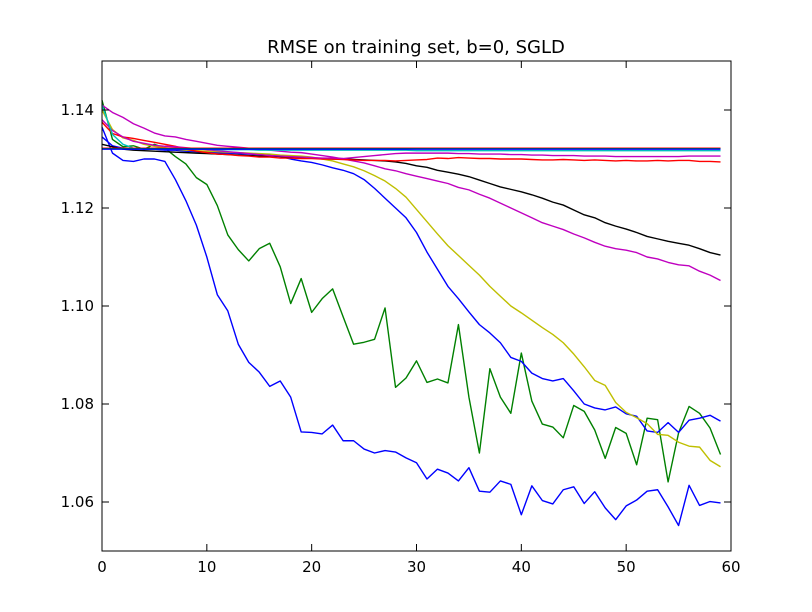 Image resolution: width=812 pixels, height=612 pixels. Describe the element at coordinates (416, 47) in the screenshot. I see `chart-title: RMSE on training set, b=0, SGLD` at that location.